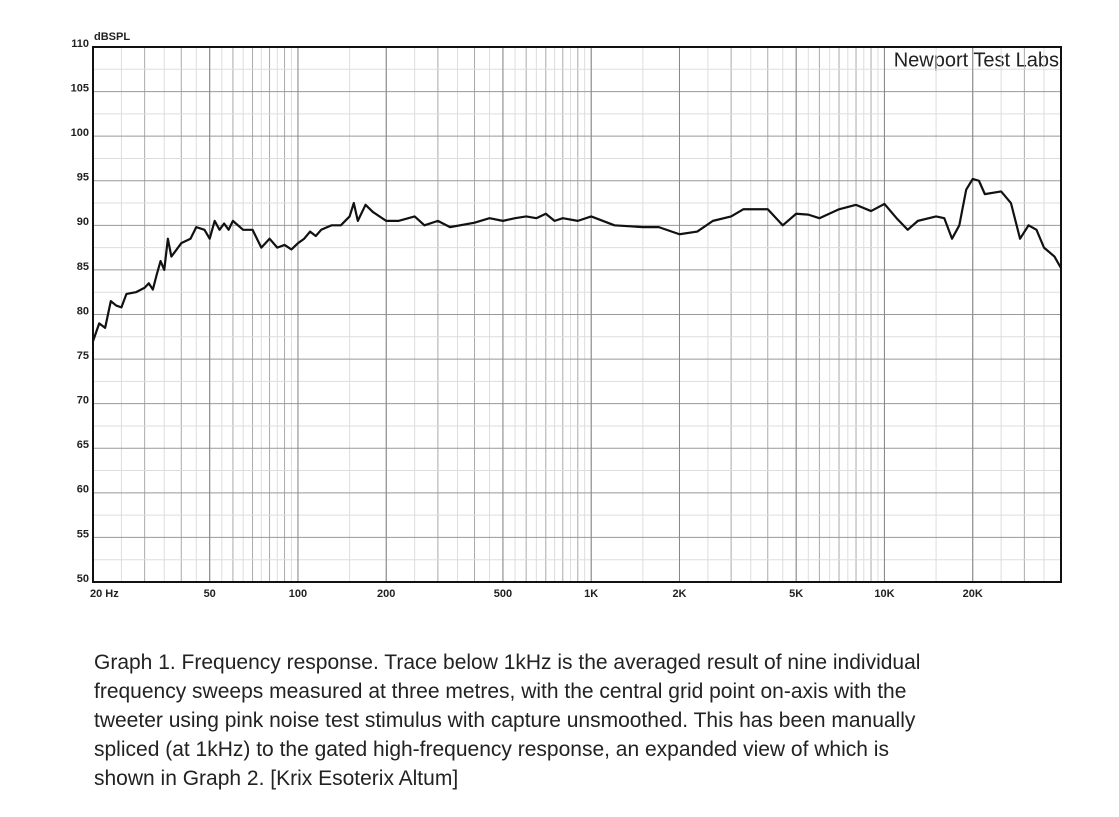 The width and height of the screenshot is (1119, 817). What do you see at coordinates (83, 401) in the screenshot?
I see `y-tick-label: 70` at bounding box center [83, 401].